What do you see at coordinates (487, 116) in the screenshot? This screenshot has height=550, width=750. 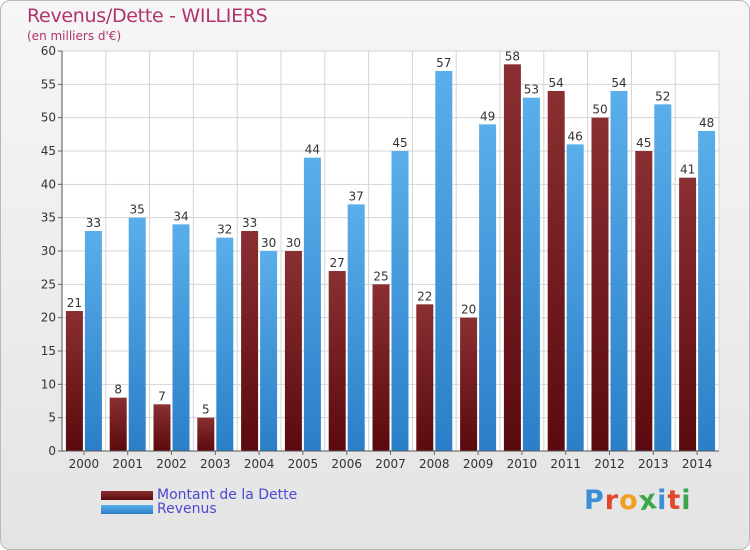 I see `data-label-revenus: 49` at bounding box center [487, 116].